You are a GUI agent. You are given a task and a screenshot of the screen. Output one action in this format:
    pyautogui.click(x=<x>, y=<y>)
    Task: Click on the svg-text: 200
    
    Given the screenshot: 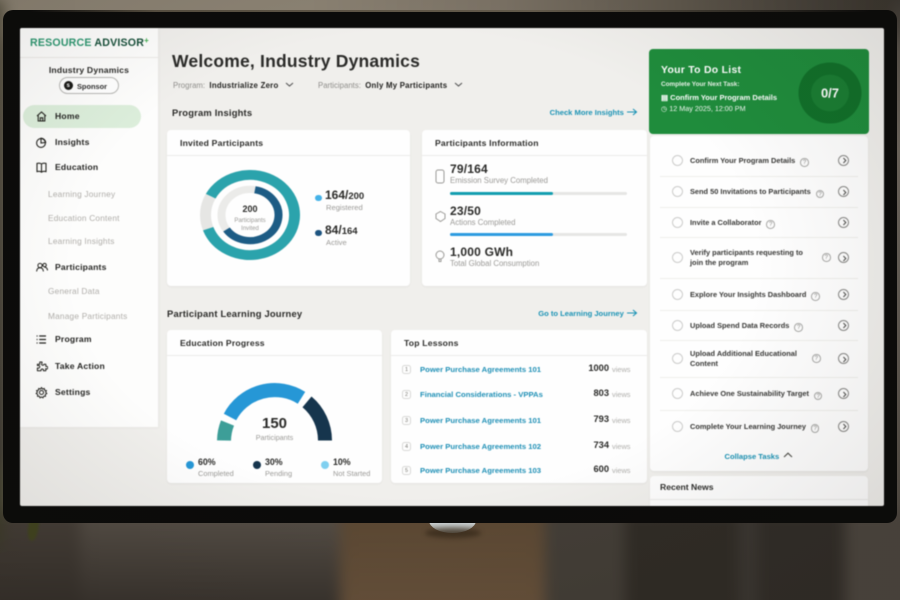 What is the action you would take?
    pyautogui.click(x=249, y=209)
    